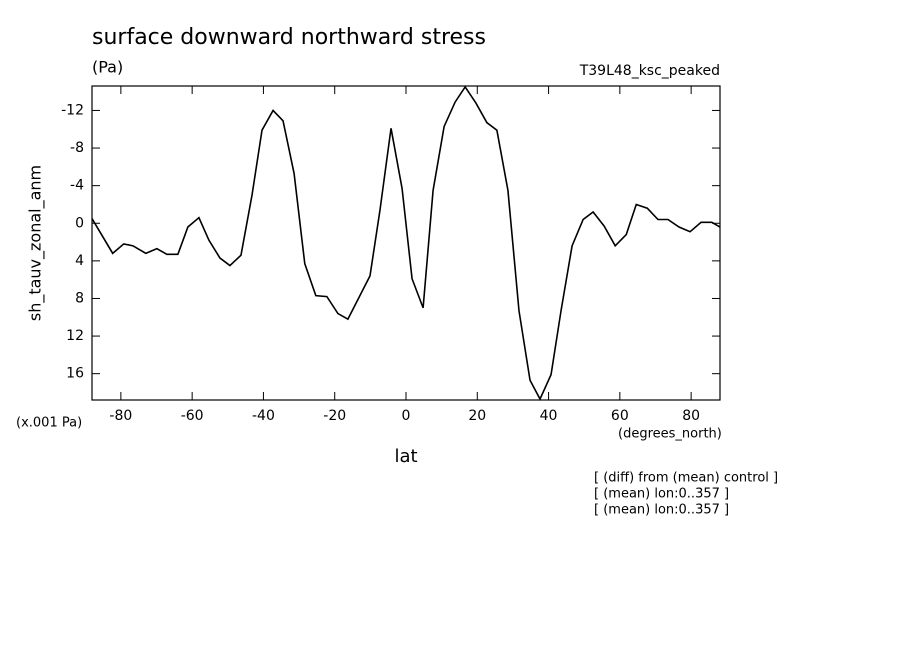 This screenshot has height=654, width=904. I want to click on x-tick-label: -60, so click(192, 416).